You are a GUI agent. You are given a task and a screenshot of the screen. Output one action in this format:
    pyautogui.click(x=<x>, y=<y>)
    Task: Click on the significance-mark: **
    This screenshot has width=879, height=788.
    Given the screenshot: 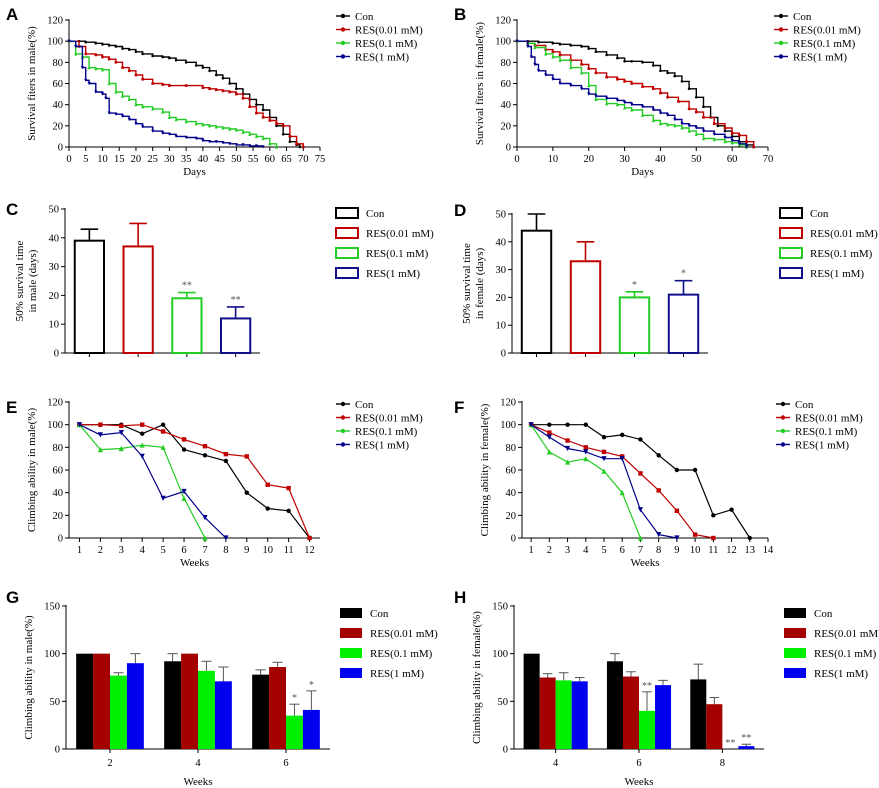 What is the action you would take?
    pyautogui.click(x=236, y=300)
    